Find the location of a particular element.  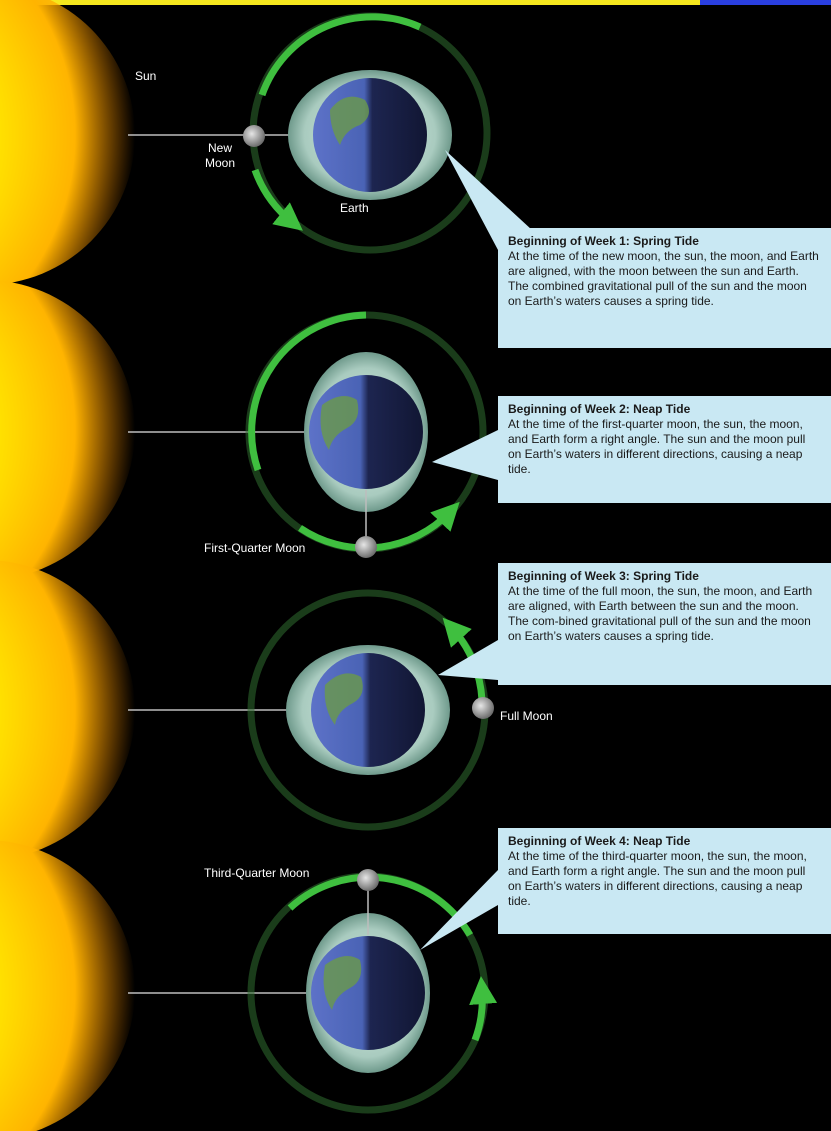

top-border-accent is located at coordinates (765, 2).